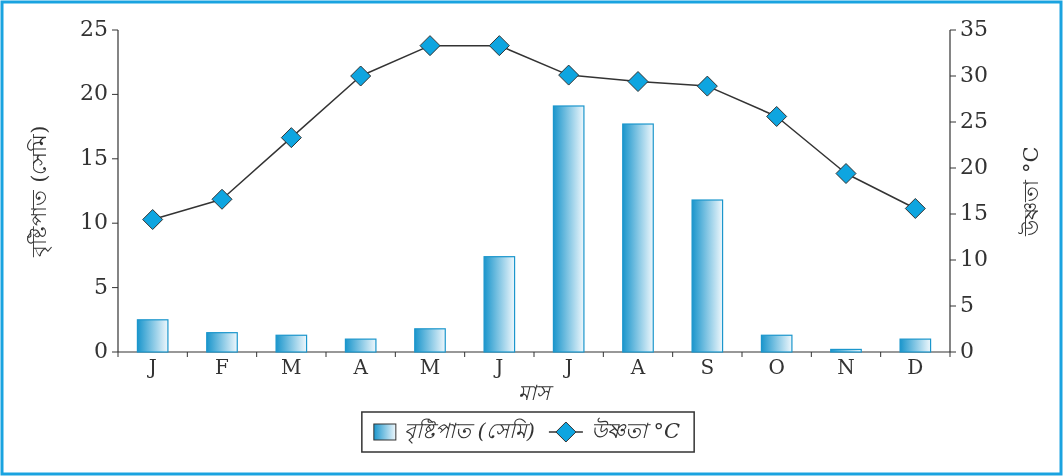 The height and width of the screenshot is (476, 1063). I want to click on y2-tick-label: 30, so click(974, 74).